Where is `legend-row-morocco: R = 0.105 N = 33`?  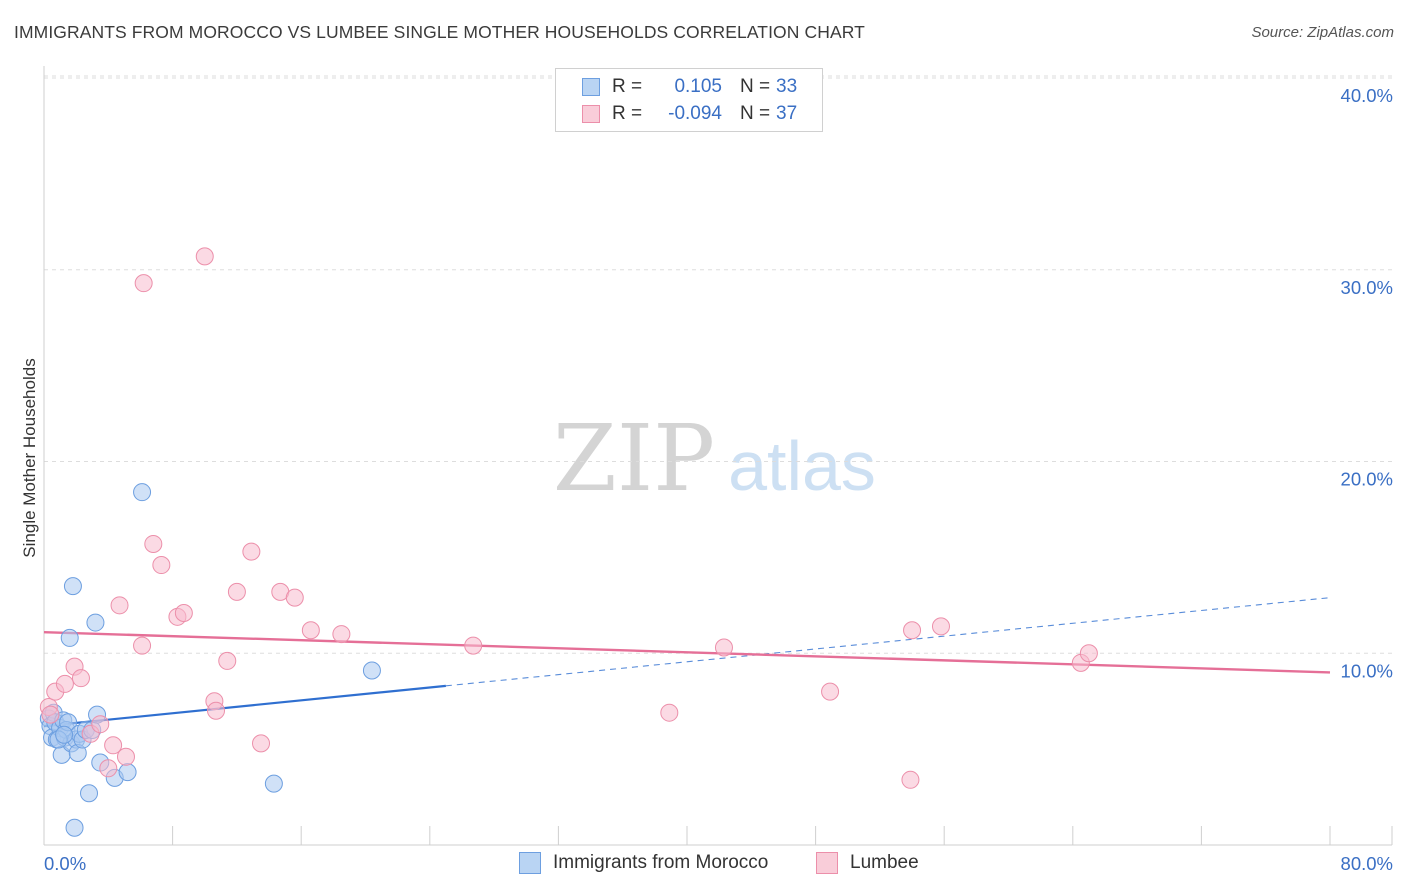
legend-row-morocco: R = 0.105 N = 33 is located at coordinates (689, 87).